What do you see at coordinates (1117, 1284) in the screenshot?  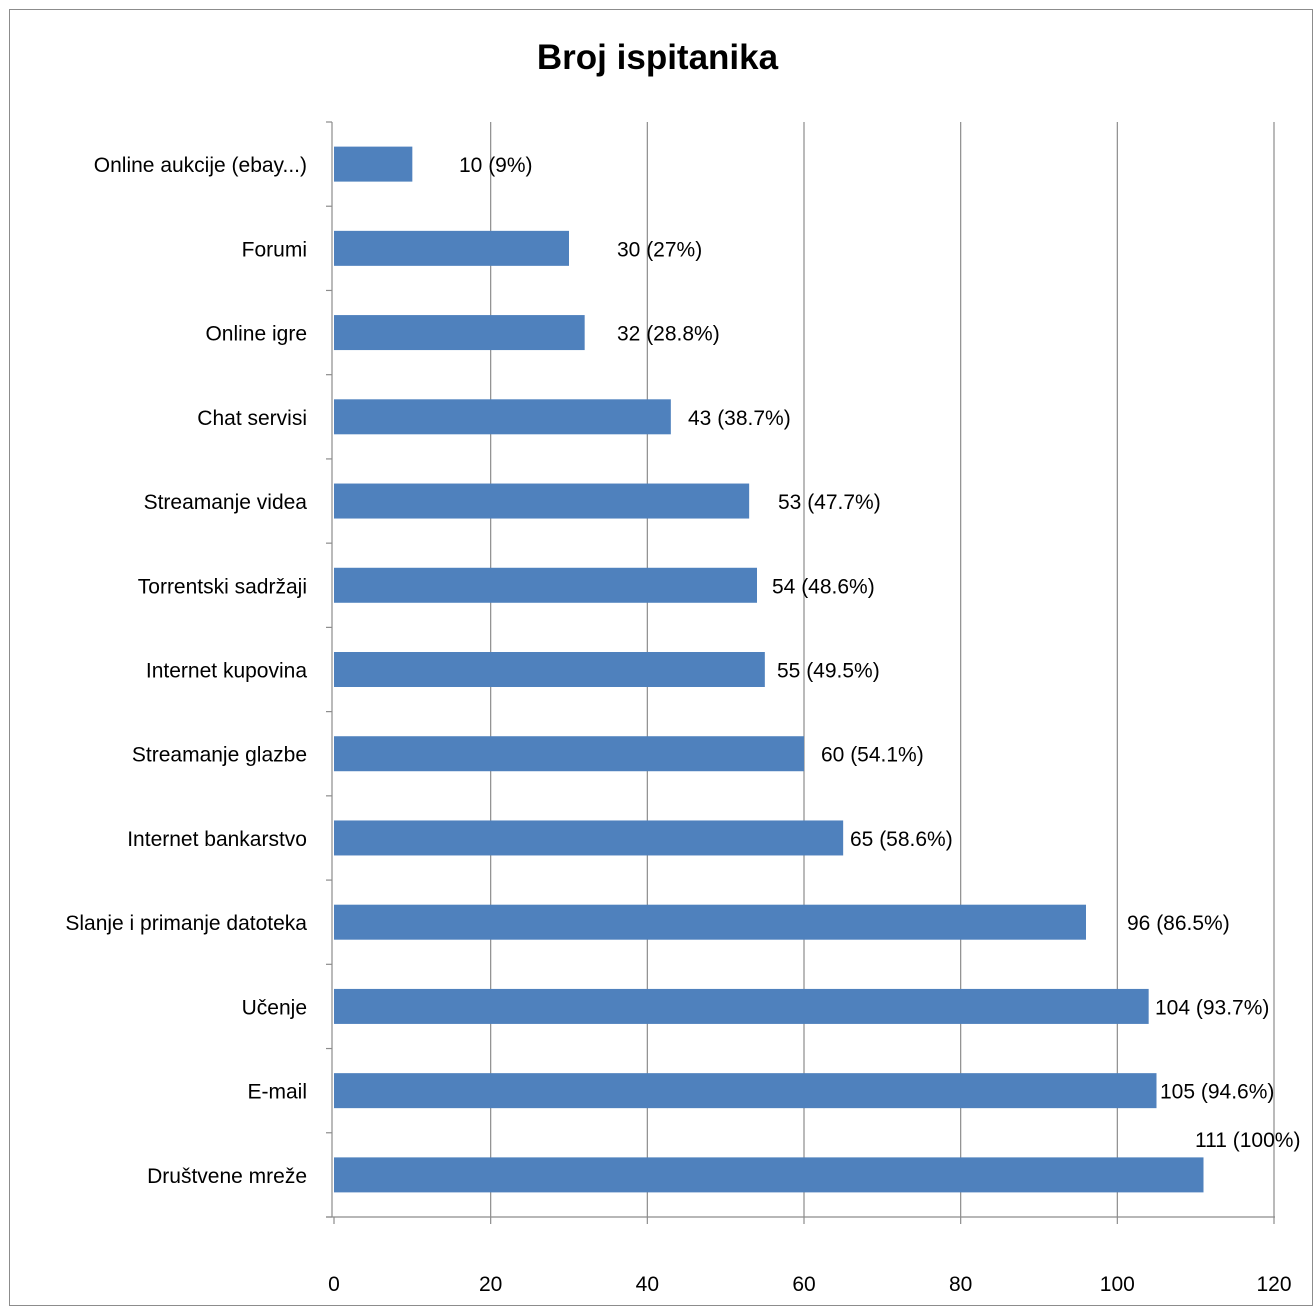 I see `x-tick-label-5: 100` at bounding box center [1117, 1284].